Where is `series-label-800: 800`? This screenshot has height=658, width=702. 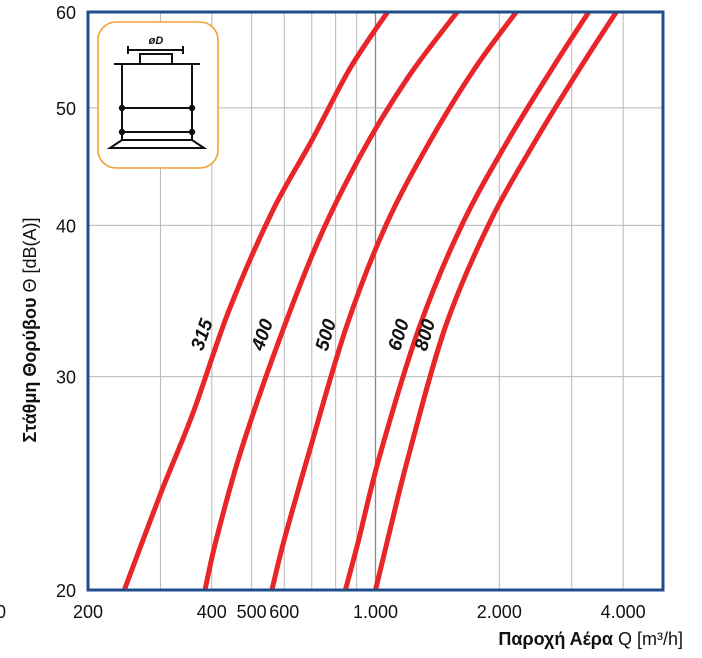
series-label-800: 800 is located at coordinates (425, 335).